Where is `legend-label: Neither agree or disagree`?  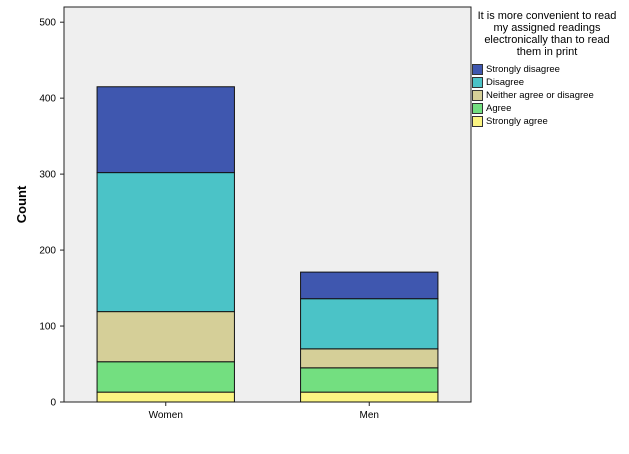
legend-label: Neither agree or disagree is located at coordinates (540, 95).